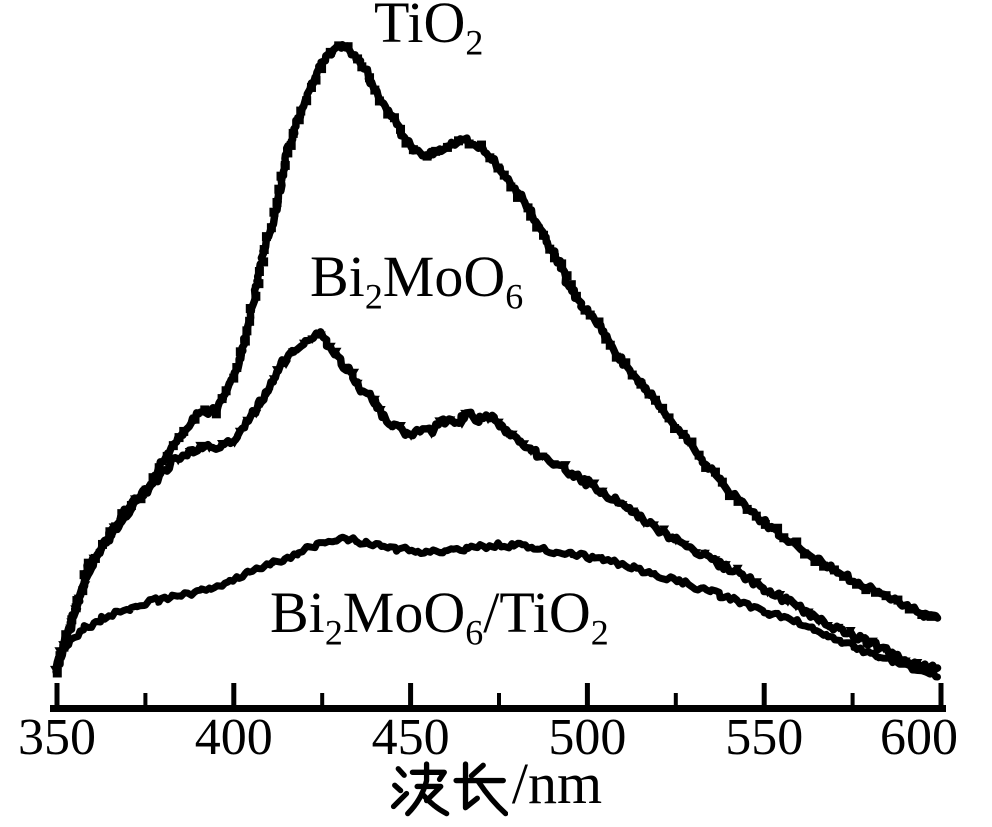 The width and height of the screenshot is (992, 827). I want to click on x-tick-label: 500, so click(587, 737).